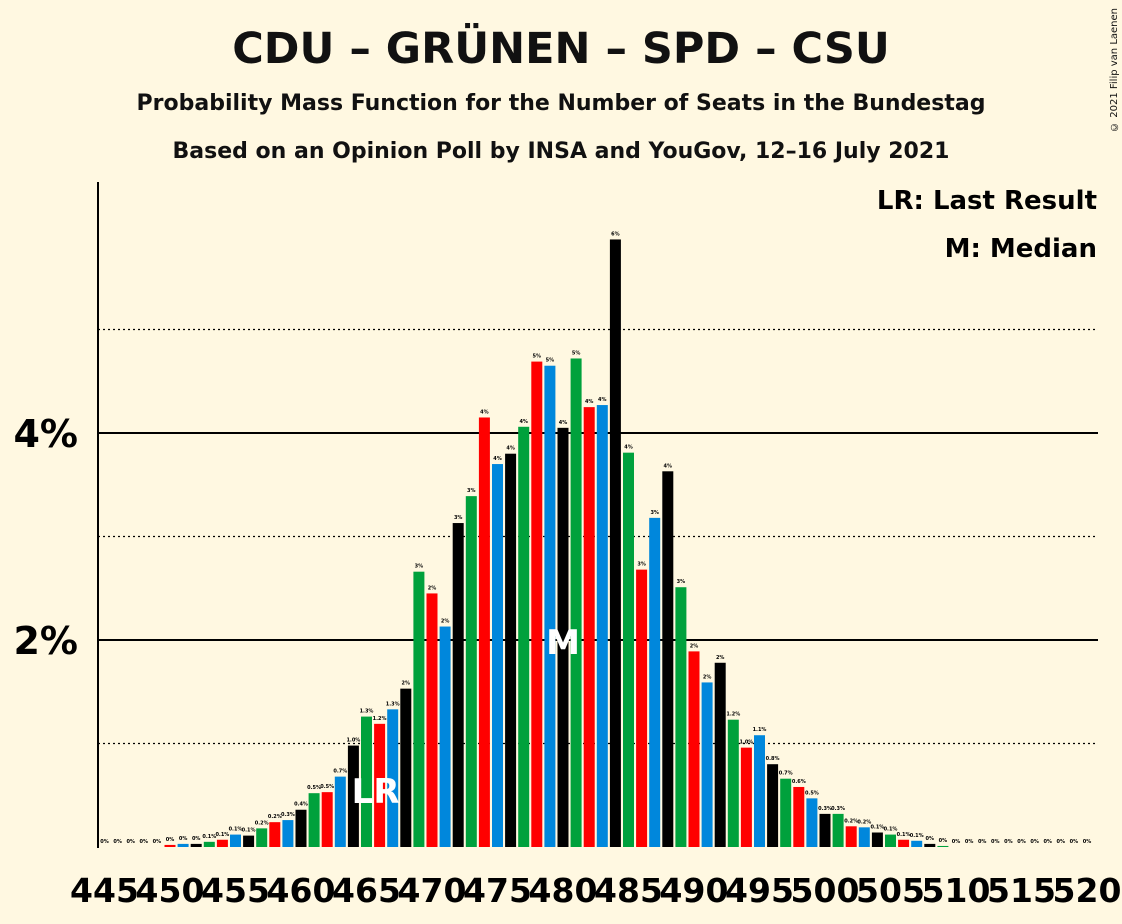 The height and width of the screenshot is (924, 1122). What do you see at coordinates (615, 234) in the screenshot?
I see `bar-value-label: 6%` at bounding box center [615, 234].